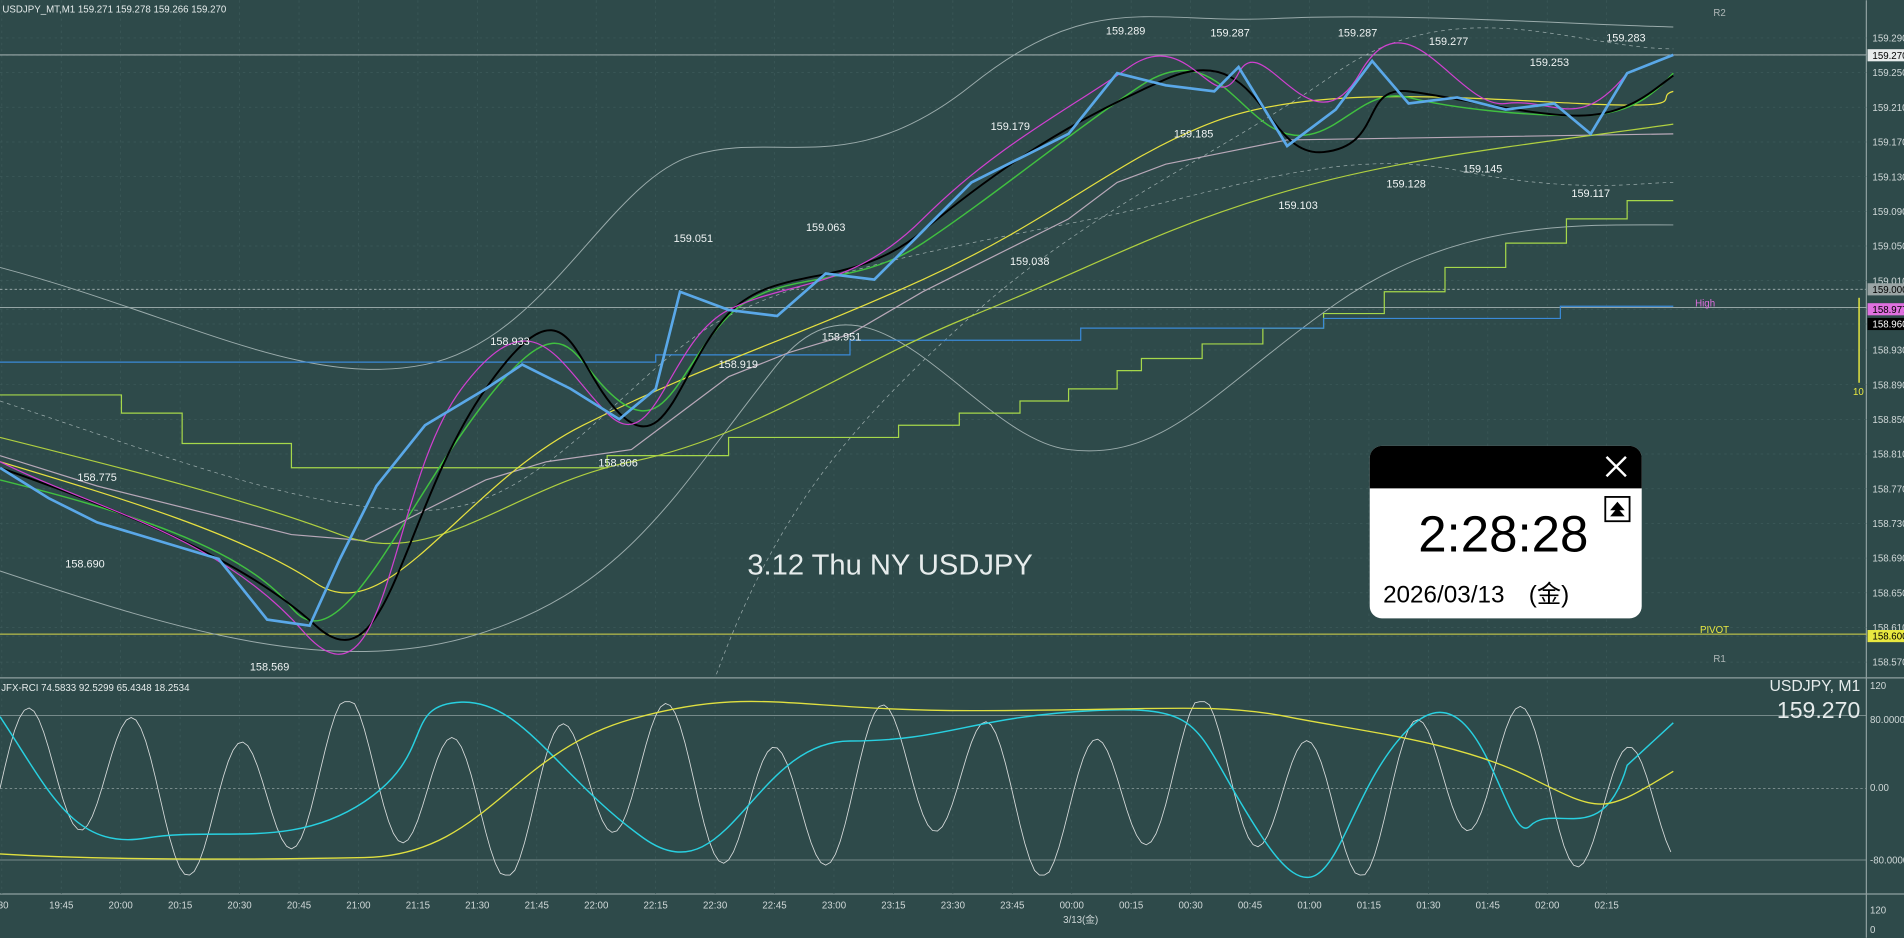 This screenshot has height=938, width=1904. Describe the element at coordinates (1482, 170) in the screenshot. I see `price-annotation: 159.145` at that location.